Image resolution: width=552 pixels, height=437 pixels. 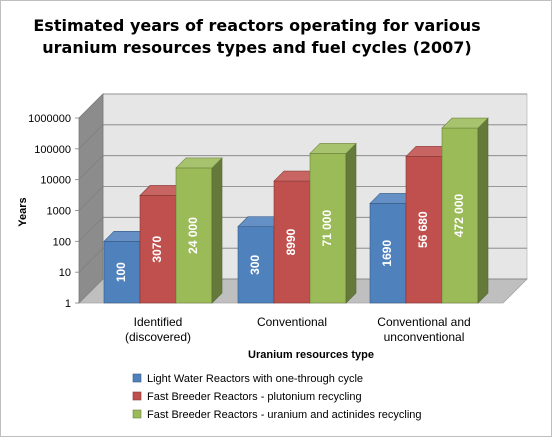 I want to click on data-label: 8990, so click(x=291, y=241).